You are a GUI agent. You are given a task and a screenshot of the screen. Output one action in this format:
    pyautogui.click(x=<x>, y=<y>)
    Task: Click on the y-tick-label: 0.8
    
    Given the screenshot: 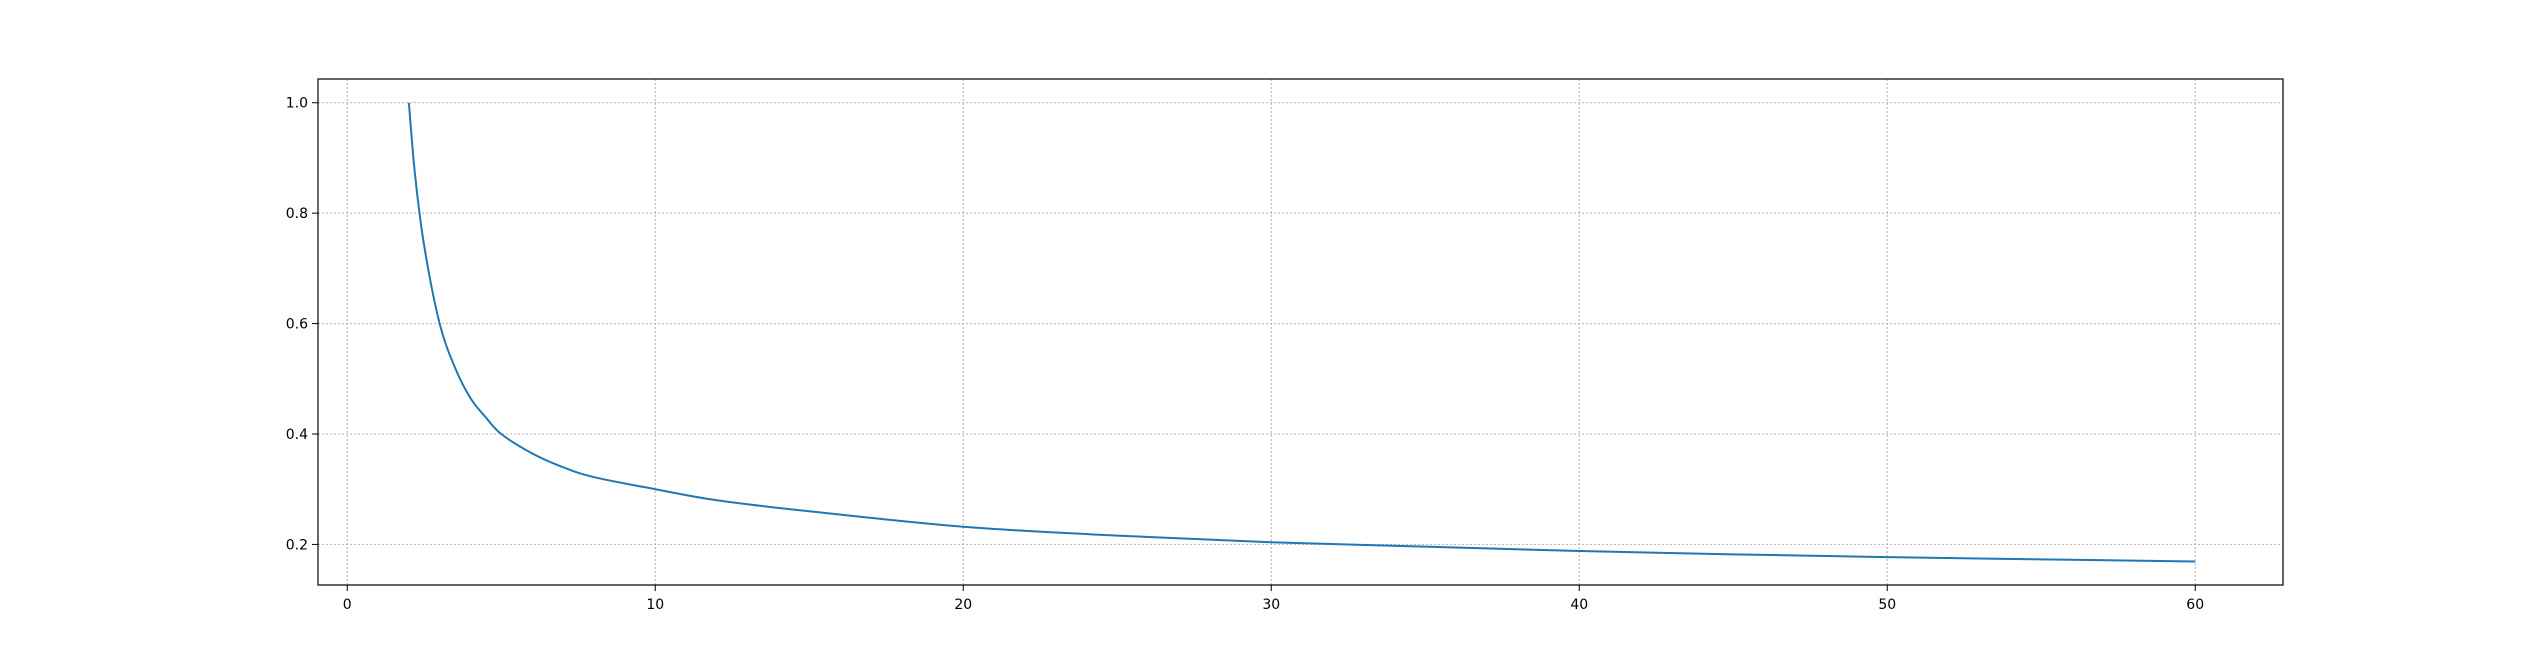 What is the action you would take?
    pyautogui.click(x=297, y=214)
    